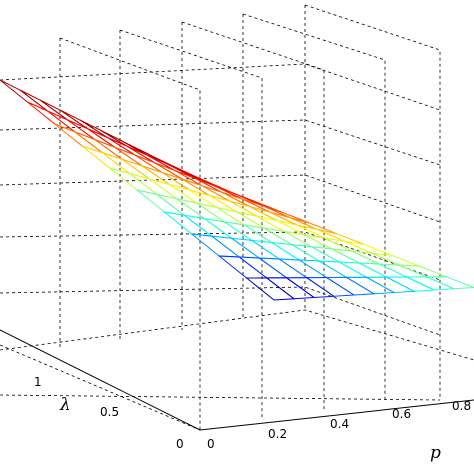 The height and width of the screenshot is (474, 474). Describe the element at coordinates (401, 414) in the screenshot. I see `x-tick-3: 0.6` at that location.